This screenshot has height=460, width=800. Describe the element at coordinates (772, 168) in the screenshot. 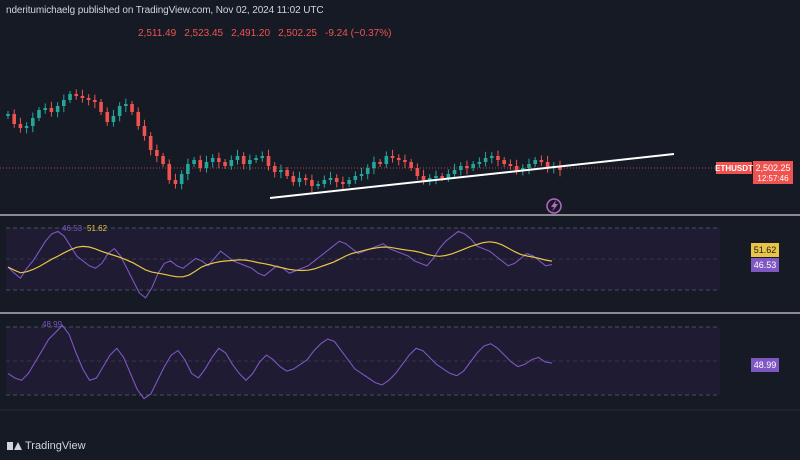

I see `price-tag-value: 2,502.25` at that location.